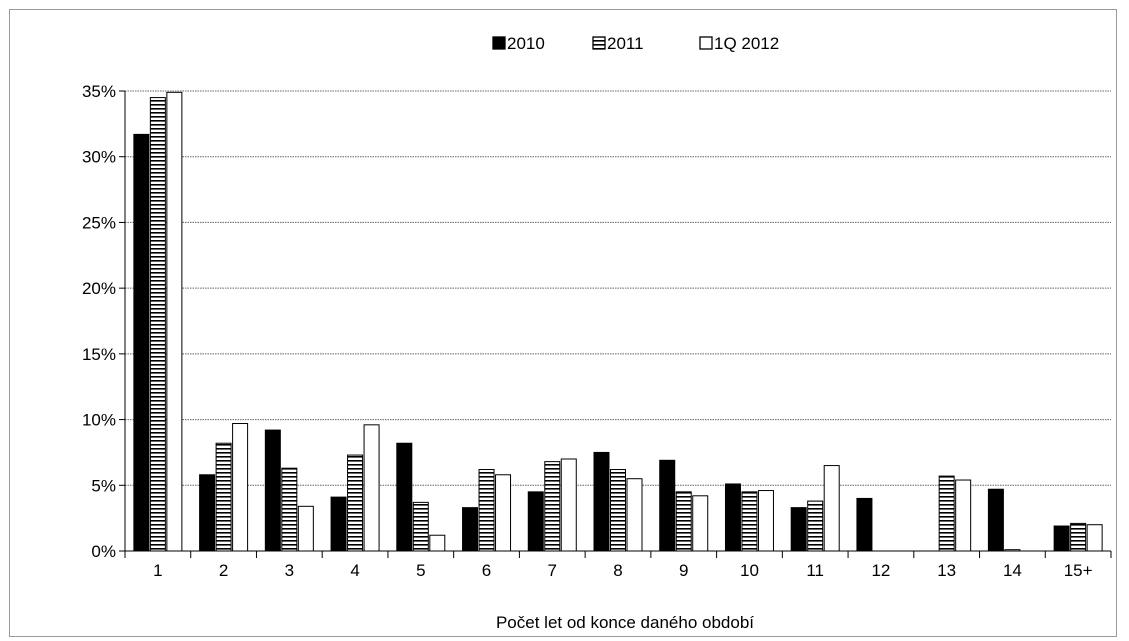  Describe the element at coordinates (99, 354) in the screenshot. I see `y-tick-label: 15%` at that location.